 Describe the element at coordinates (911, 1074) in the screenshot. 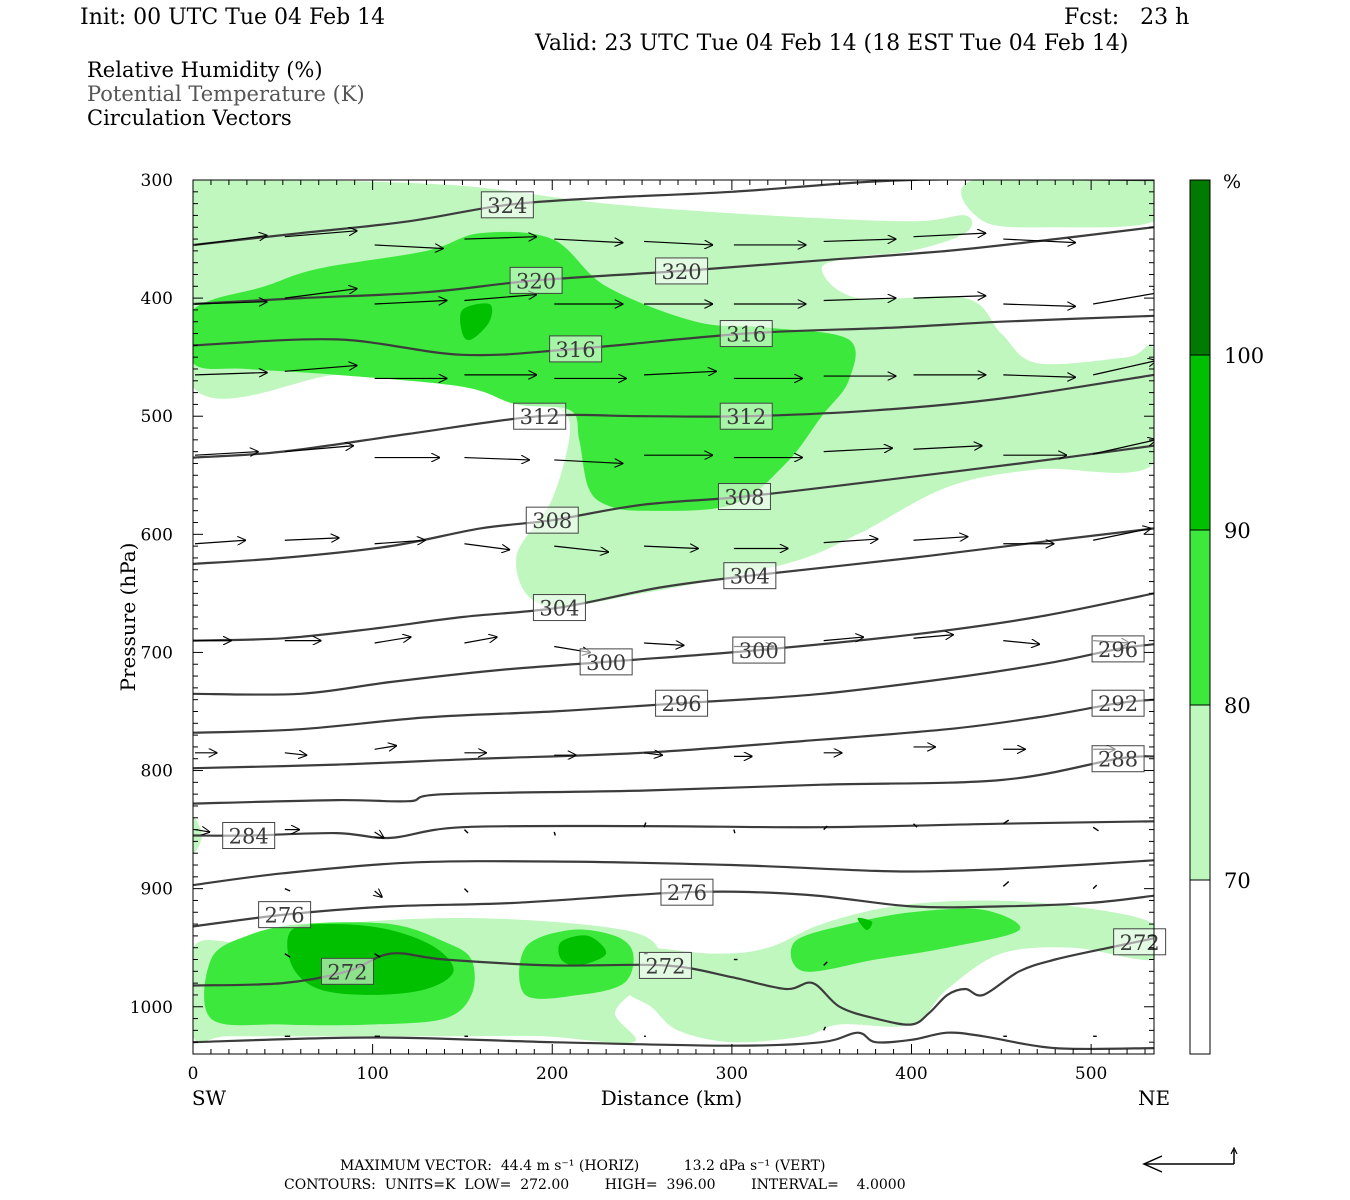

I see `x-tick-label: 400` at that location.